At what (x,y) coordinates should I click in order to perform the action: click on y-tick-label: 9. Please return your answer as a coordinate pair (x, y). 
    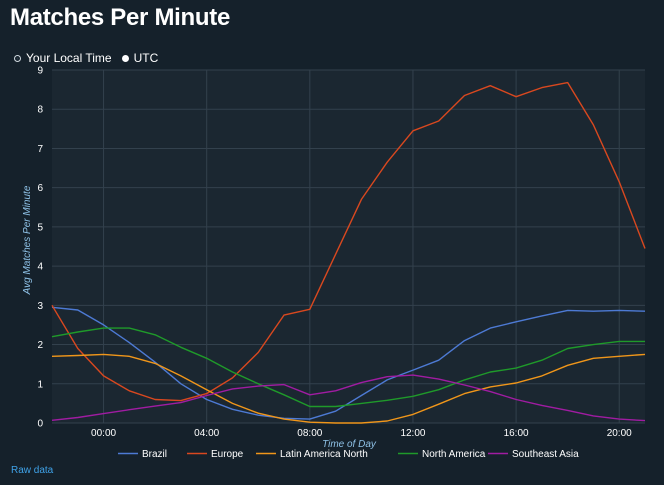
    Looking at the image, I should click on (40, 71).